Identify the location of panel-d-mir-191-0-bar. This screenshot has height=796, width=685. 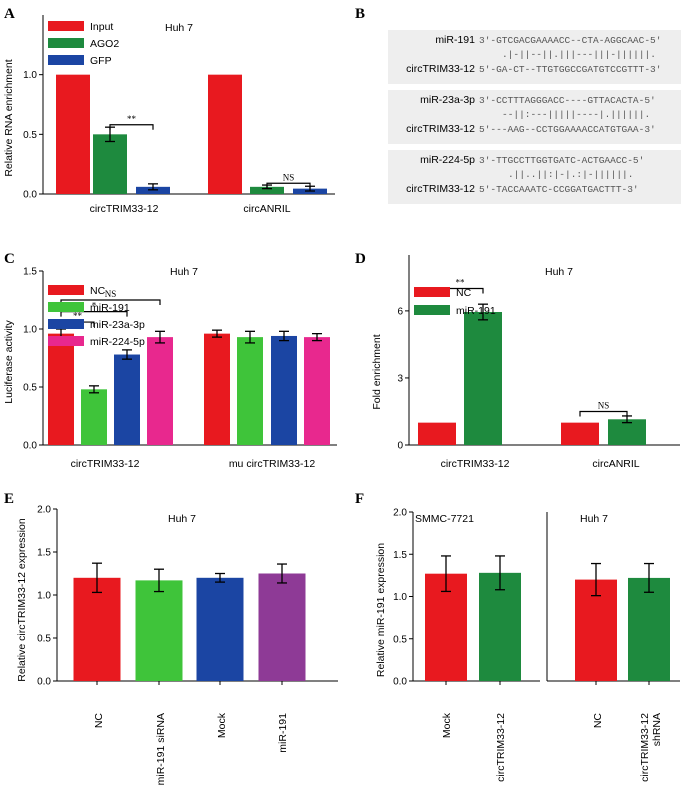
(483, 378).